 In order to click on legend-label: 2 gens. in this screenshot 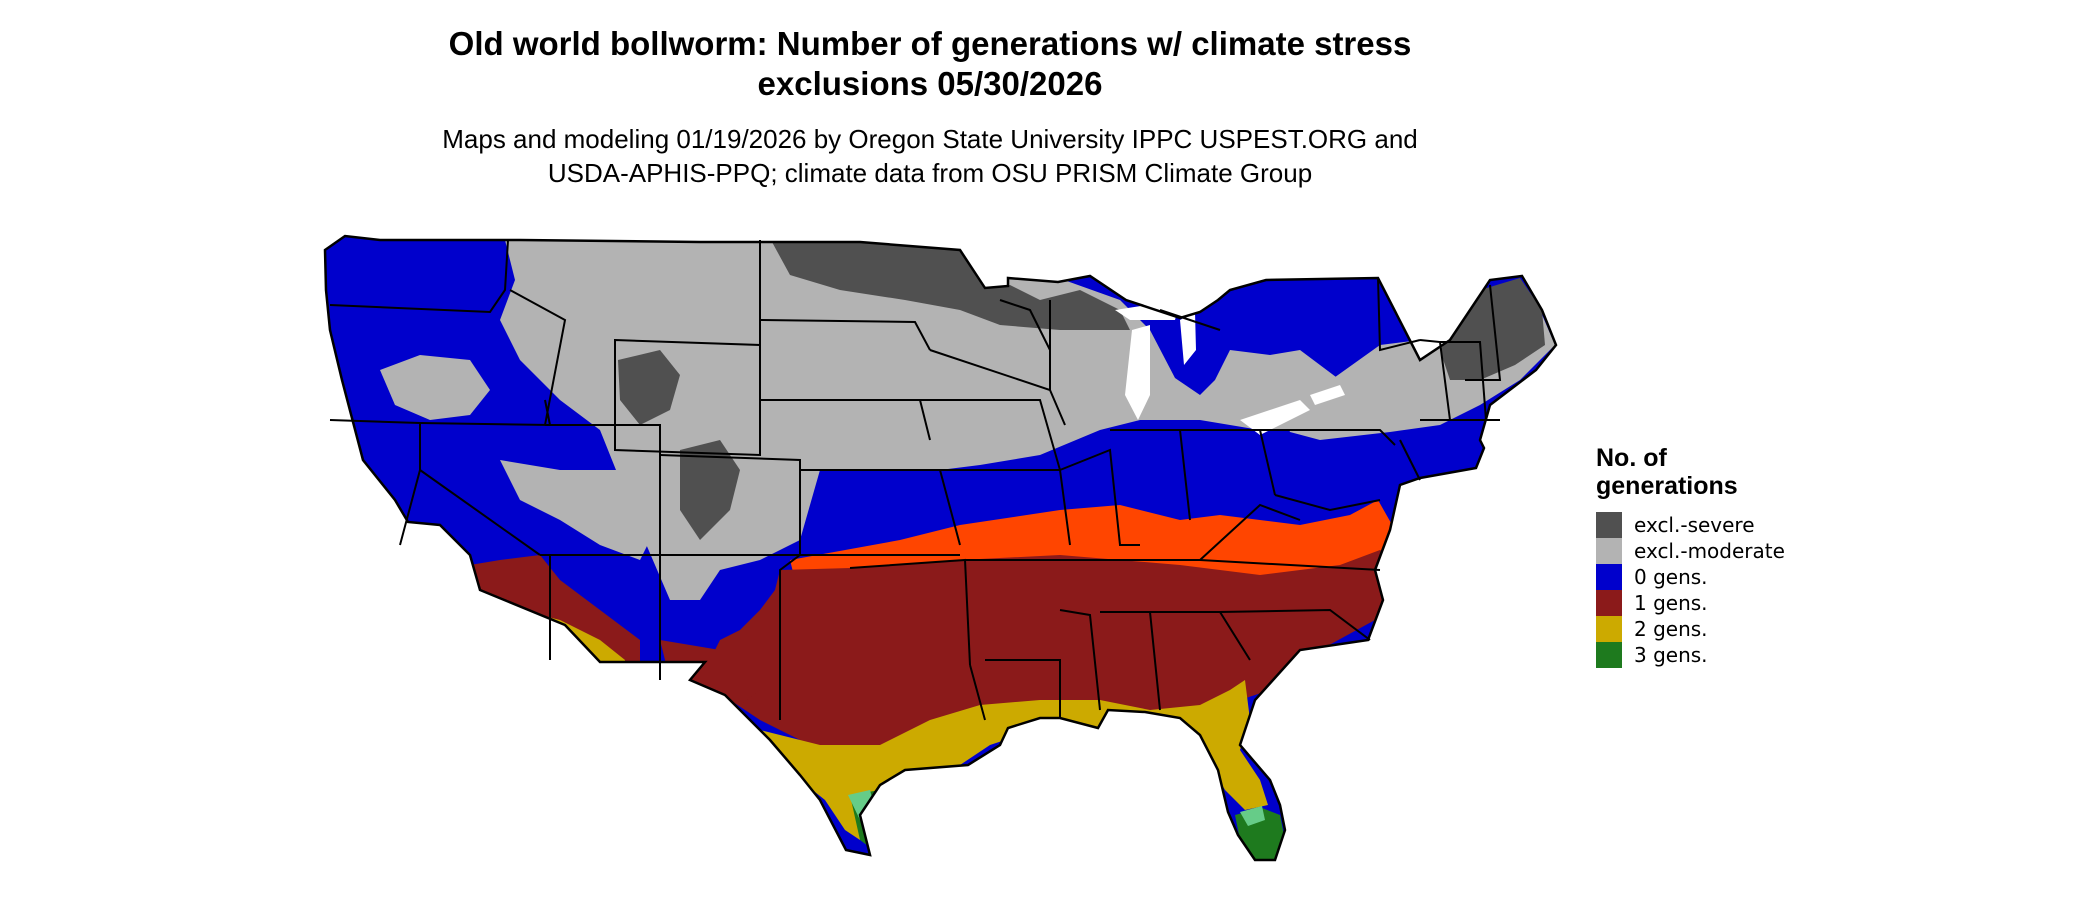, I will do `click(1671, 629)`.